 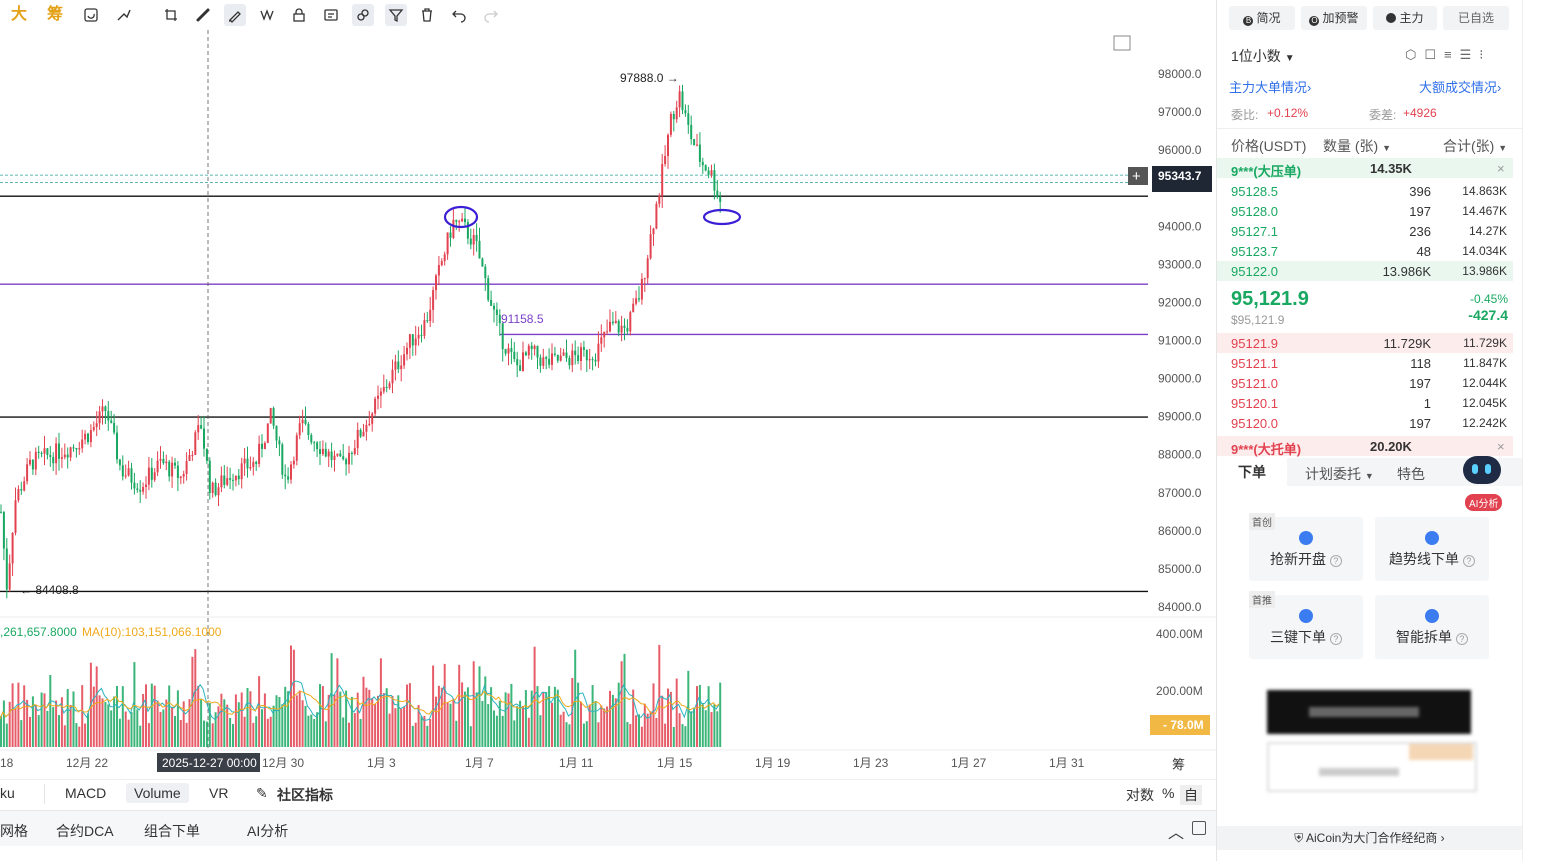 I want to click on chevron-down-icon: ▼, so click(x=1503, y=148).